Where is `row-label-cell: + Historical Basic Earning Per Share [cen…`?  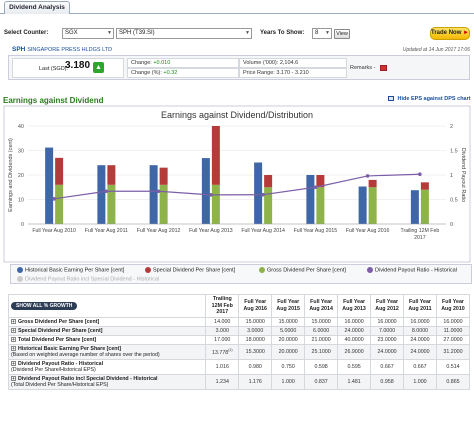
row-label-cell: + Historical Basic Earning Per Share [cen… is located at coordinates (107, 351).